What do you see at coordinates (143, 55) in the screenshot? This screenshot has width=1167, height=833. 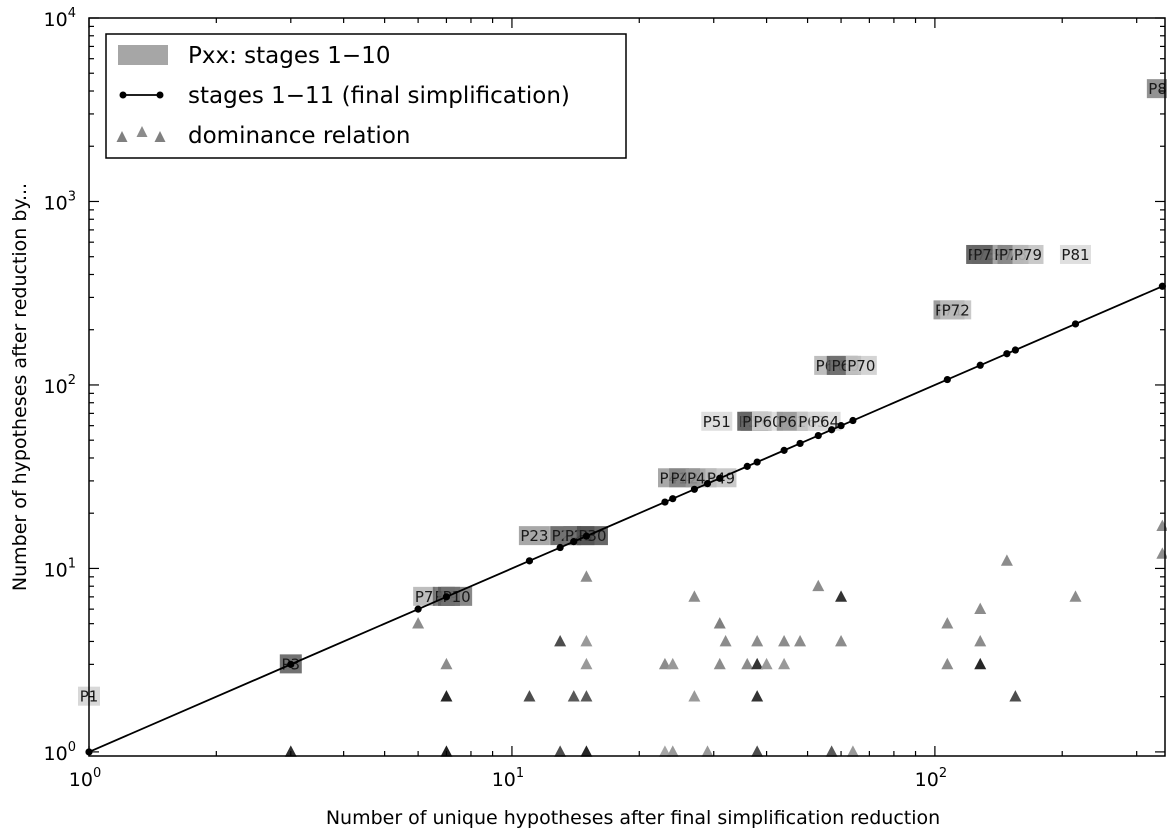 I see `legend-swatch-box` at bounding box center [143, 55].